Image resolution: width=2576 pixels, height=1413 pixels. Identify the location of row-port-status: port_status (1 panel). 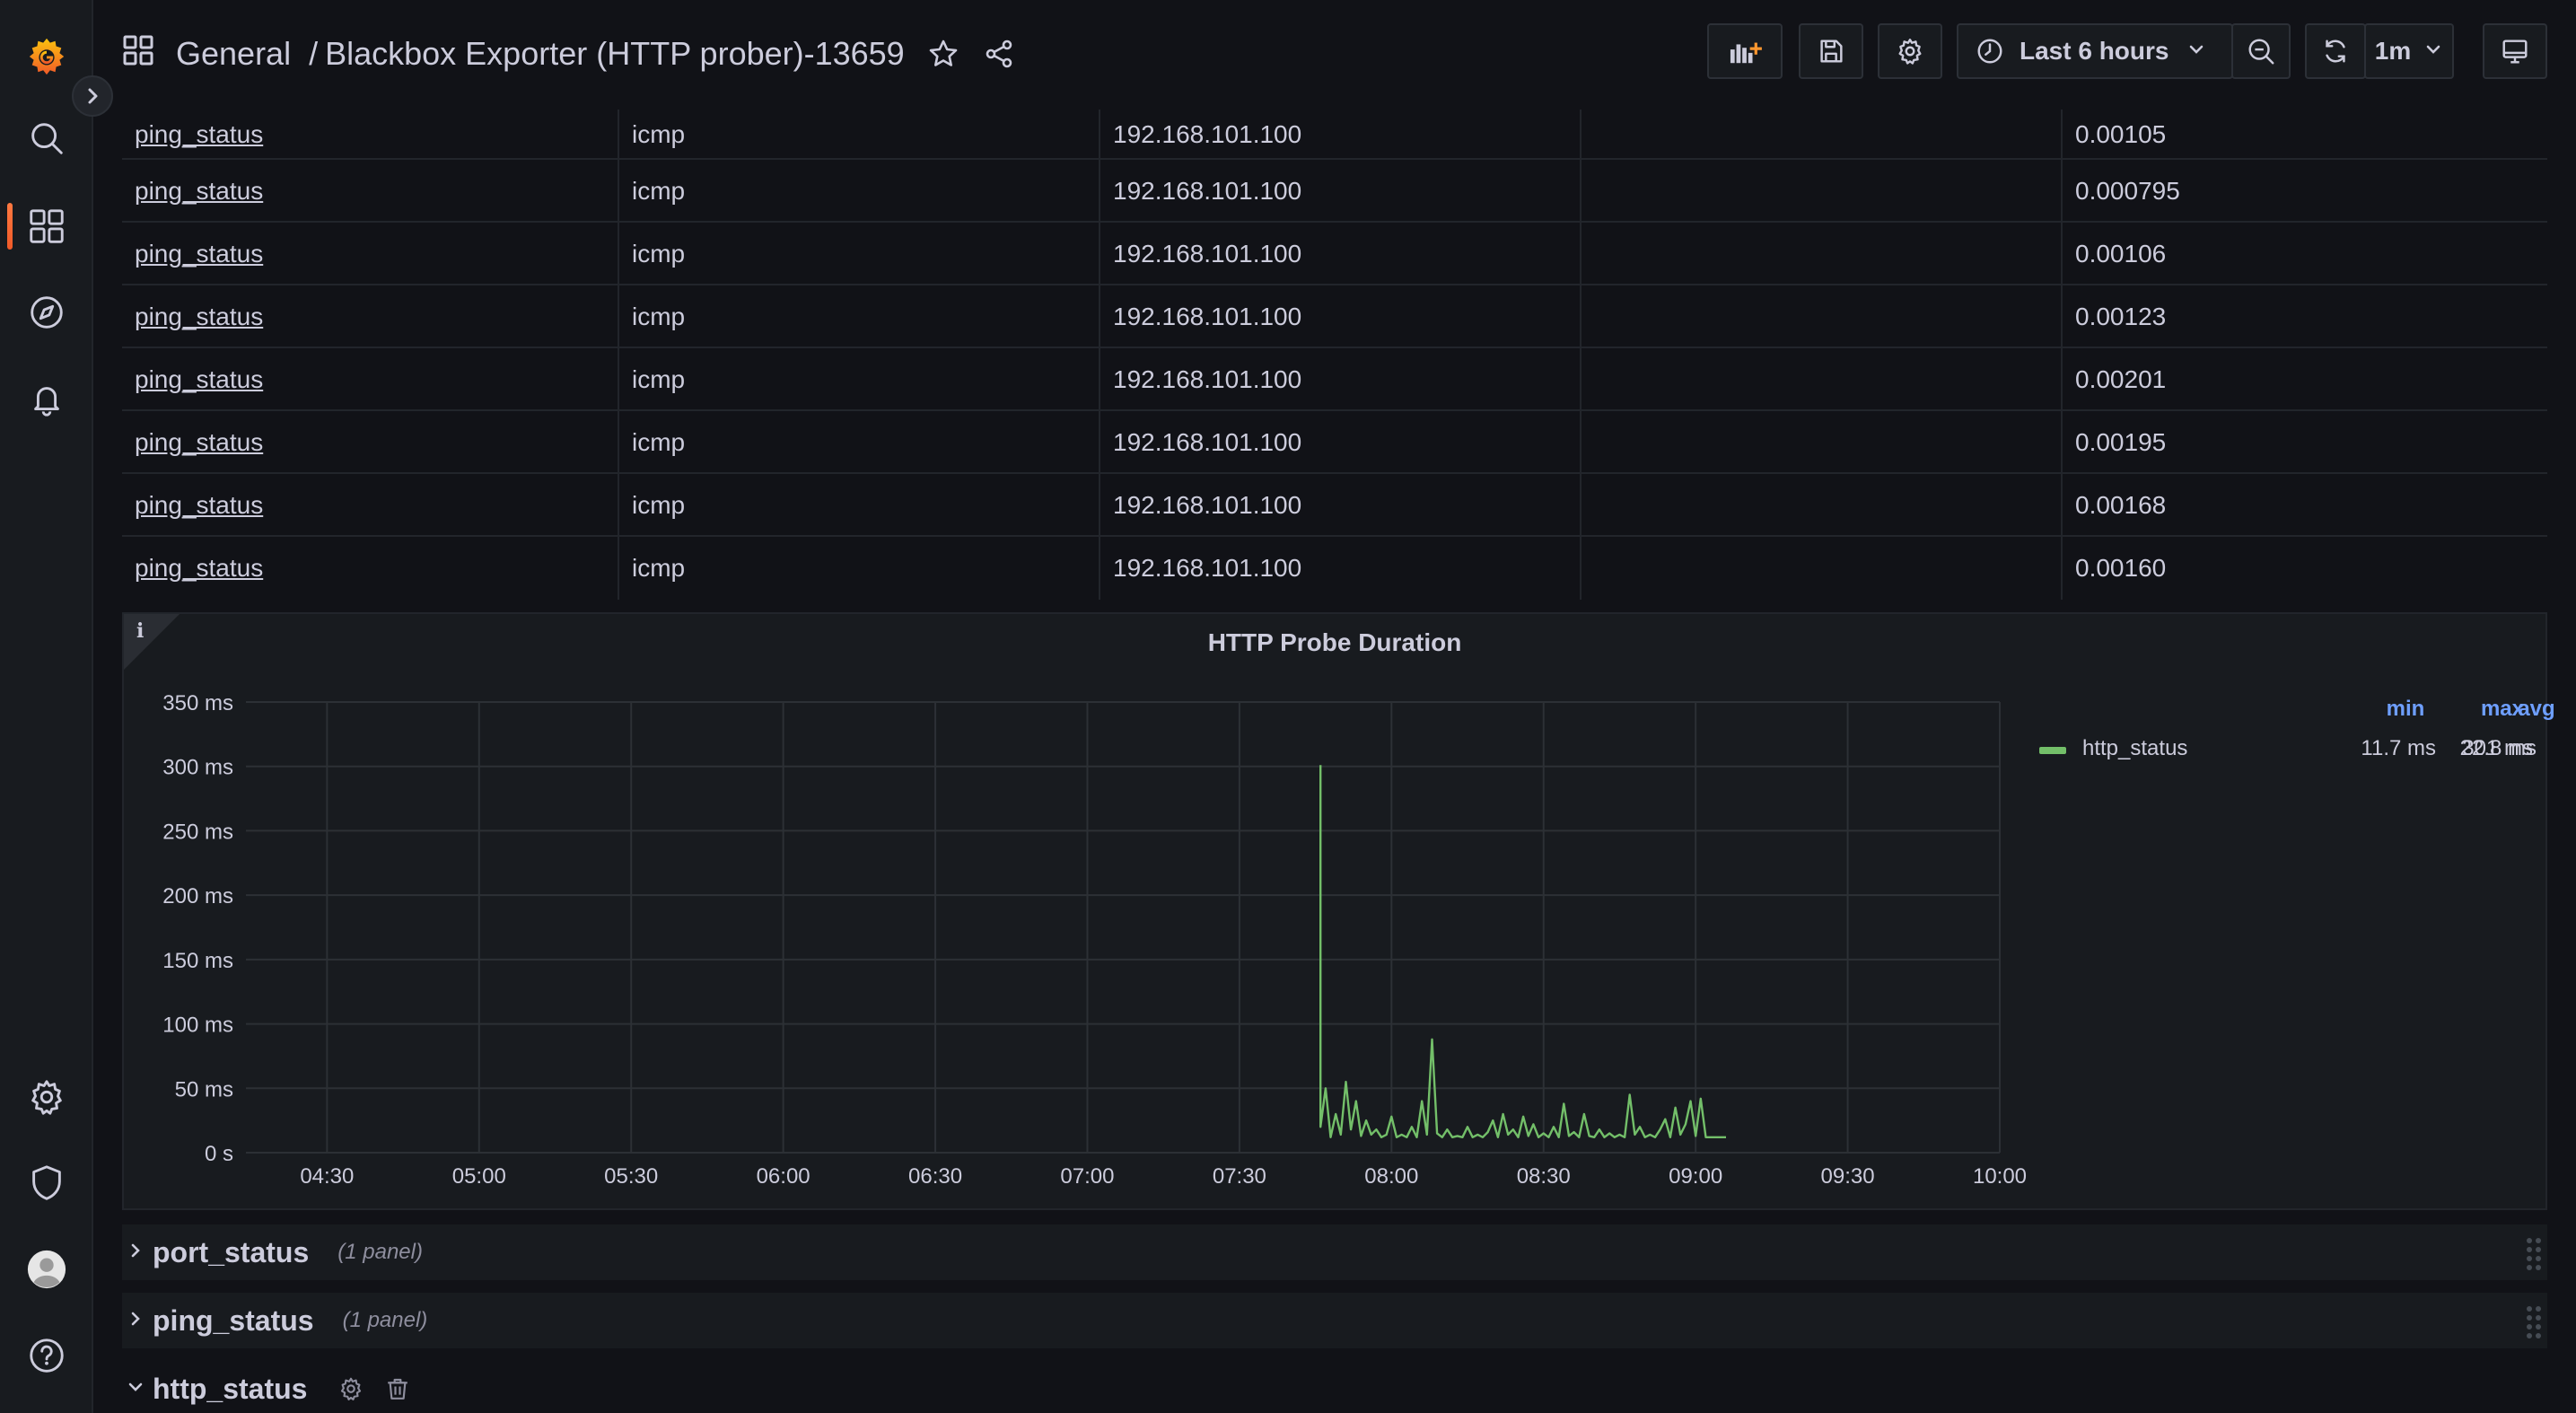
(1334, 1252).